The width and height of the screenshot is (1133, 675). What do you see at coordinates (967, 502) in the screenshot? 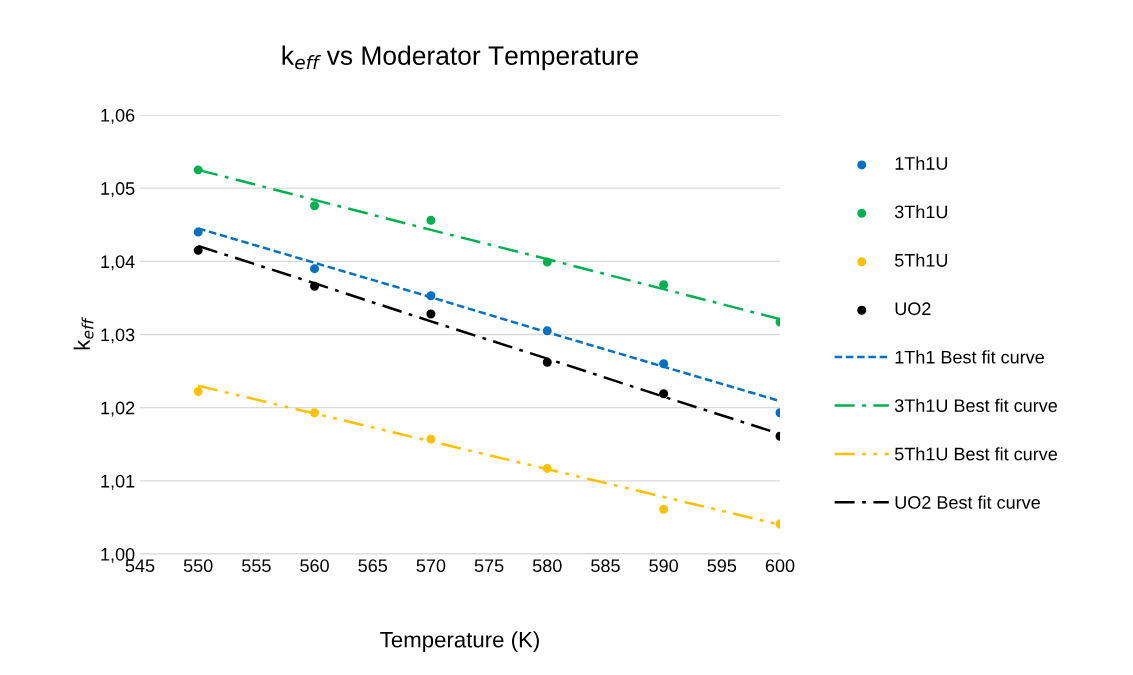
I see `legend-label: UO2 Best fit curve` at bounding box center [967, 502].